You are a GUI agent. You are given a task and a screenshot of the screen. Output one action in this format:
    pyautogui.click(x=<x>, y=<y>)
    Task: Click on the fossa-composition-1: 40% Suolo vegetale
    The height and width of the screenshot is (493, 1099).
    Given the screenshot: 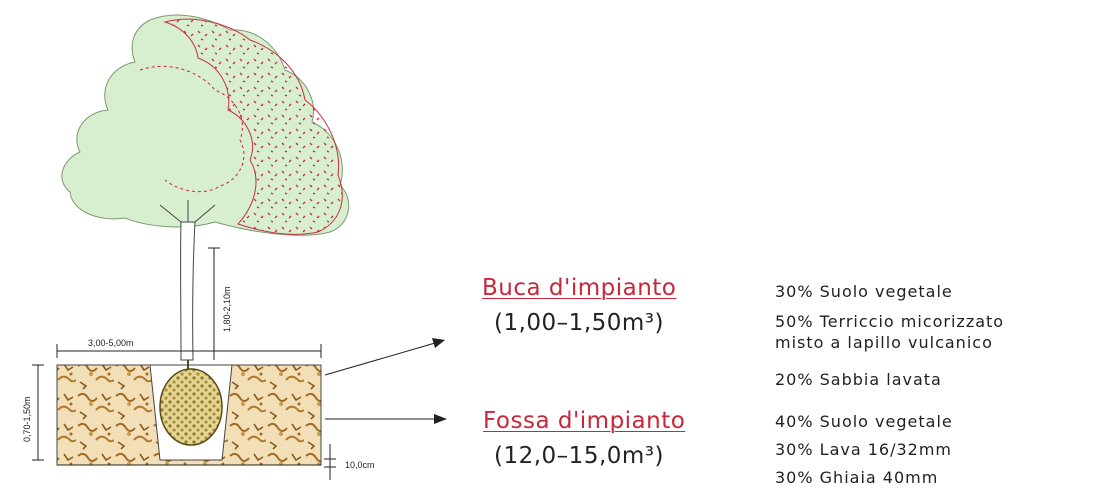 What is the action you would take?
    pyautogui.click(x=864, y=421)
    